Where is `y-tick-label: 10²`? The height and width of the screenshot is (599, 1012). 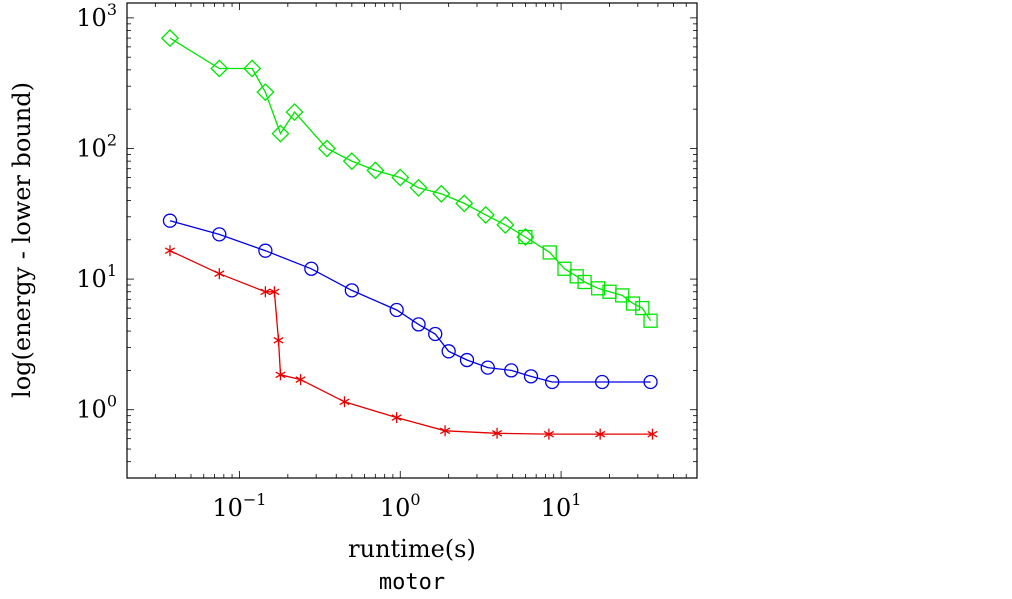 y-tick-label: 10² is located at coordinates (96, 146).